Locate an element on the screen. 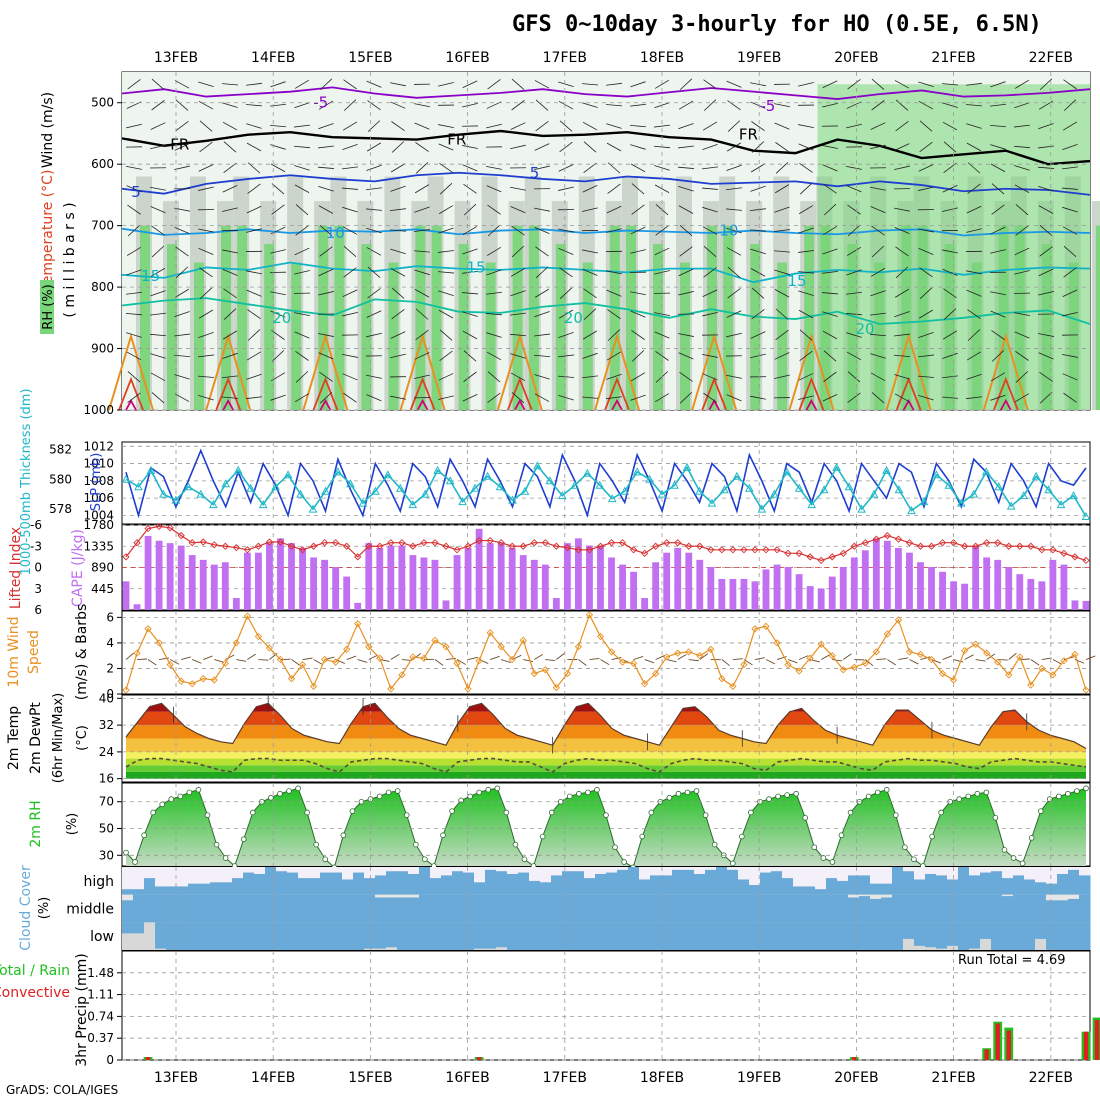 The width and height of the screenshot is (1100, 1100). cloud-middle-clear is located at coordinates (887, 896).